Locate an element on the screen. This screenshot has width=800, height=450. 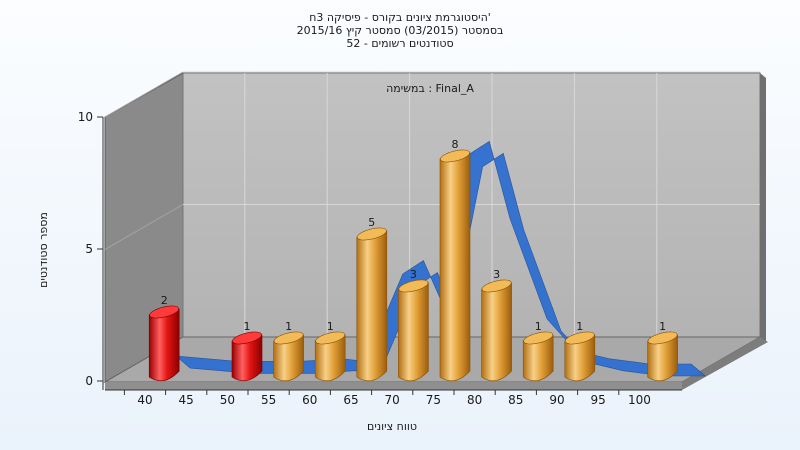
task-label: במשימה : Final_A is located at coordinates (430, 88).